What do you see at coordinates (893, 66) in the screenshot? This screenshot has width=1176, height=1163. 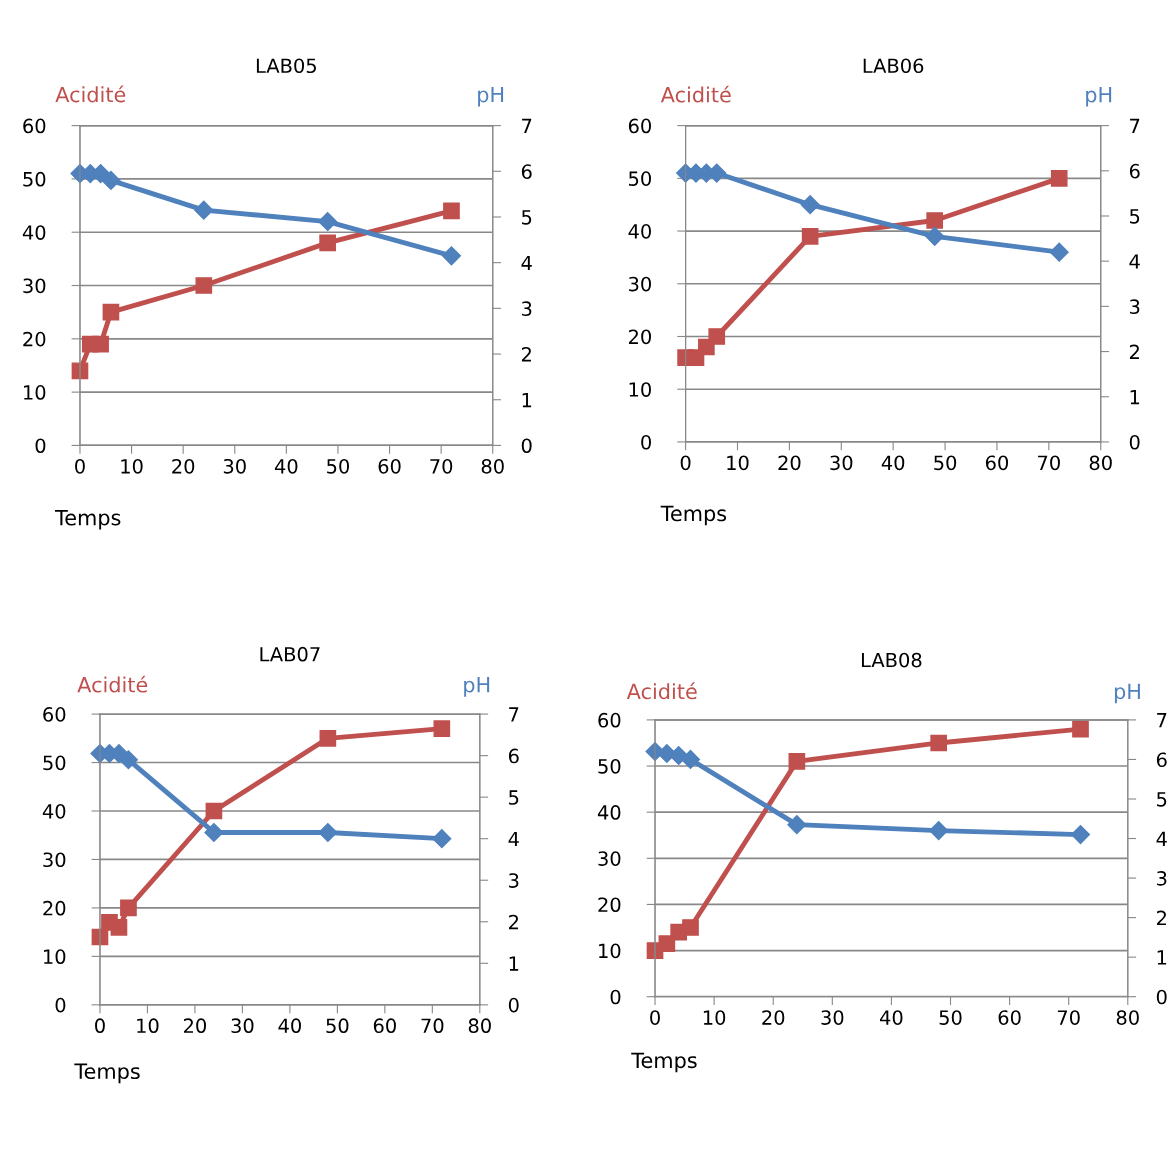 I see `chart-title: LAB06` at bounding box center [893, 66].